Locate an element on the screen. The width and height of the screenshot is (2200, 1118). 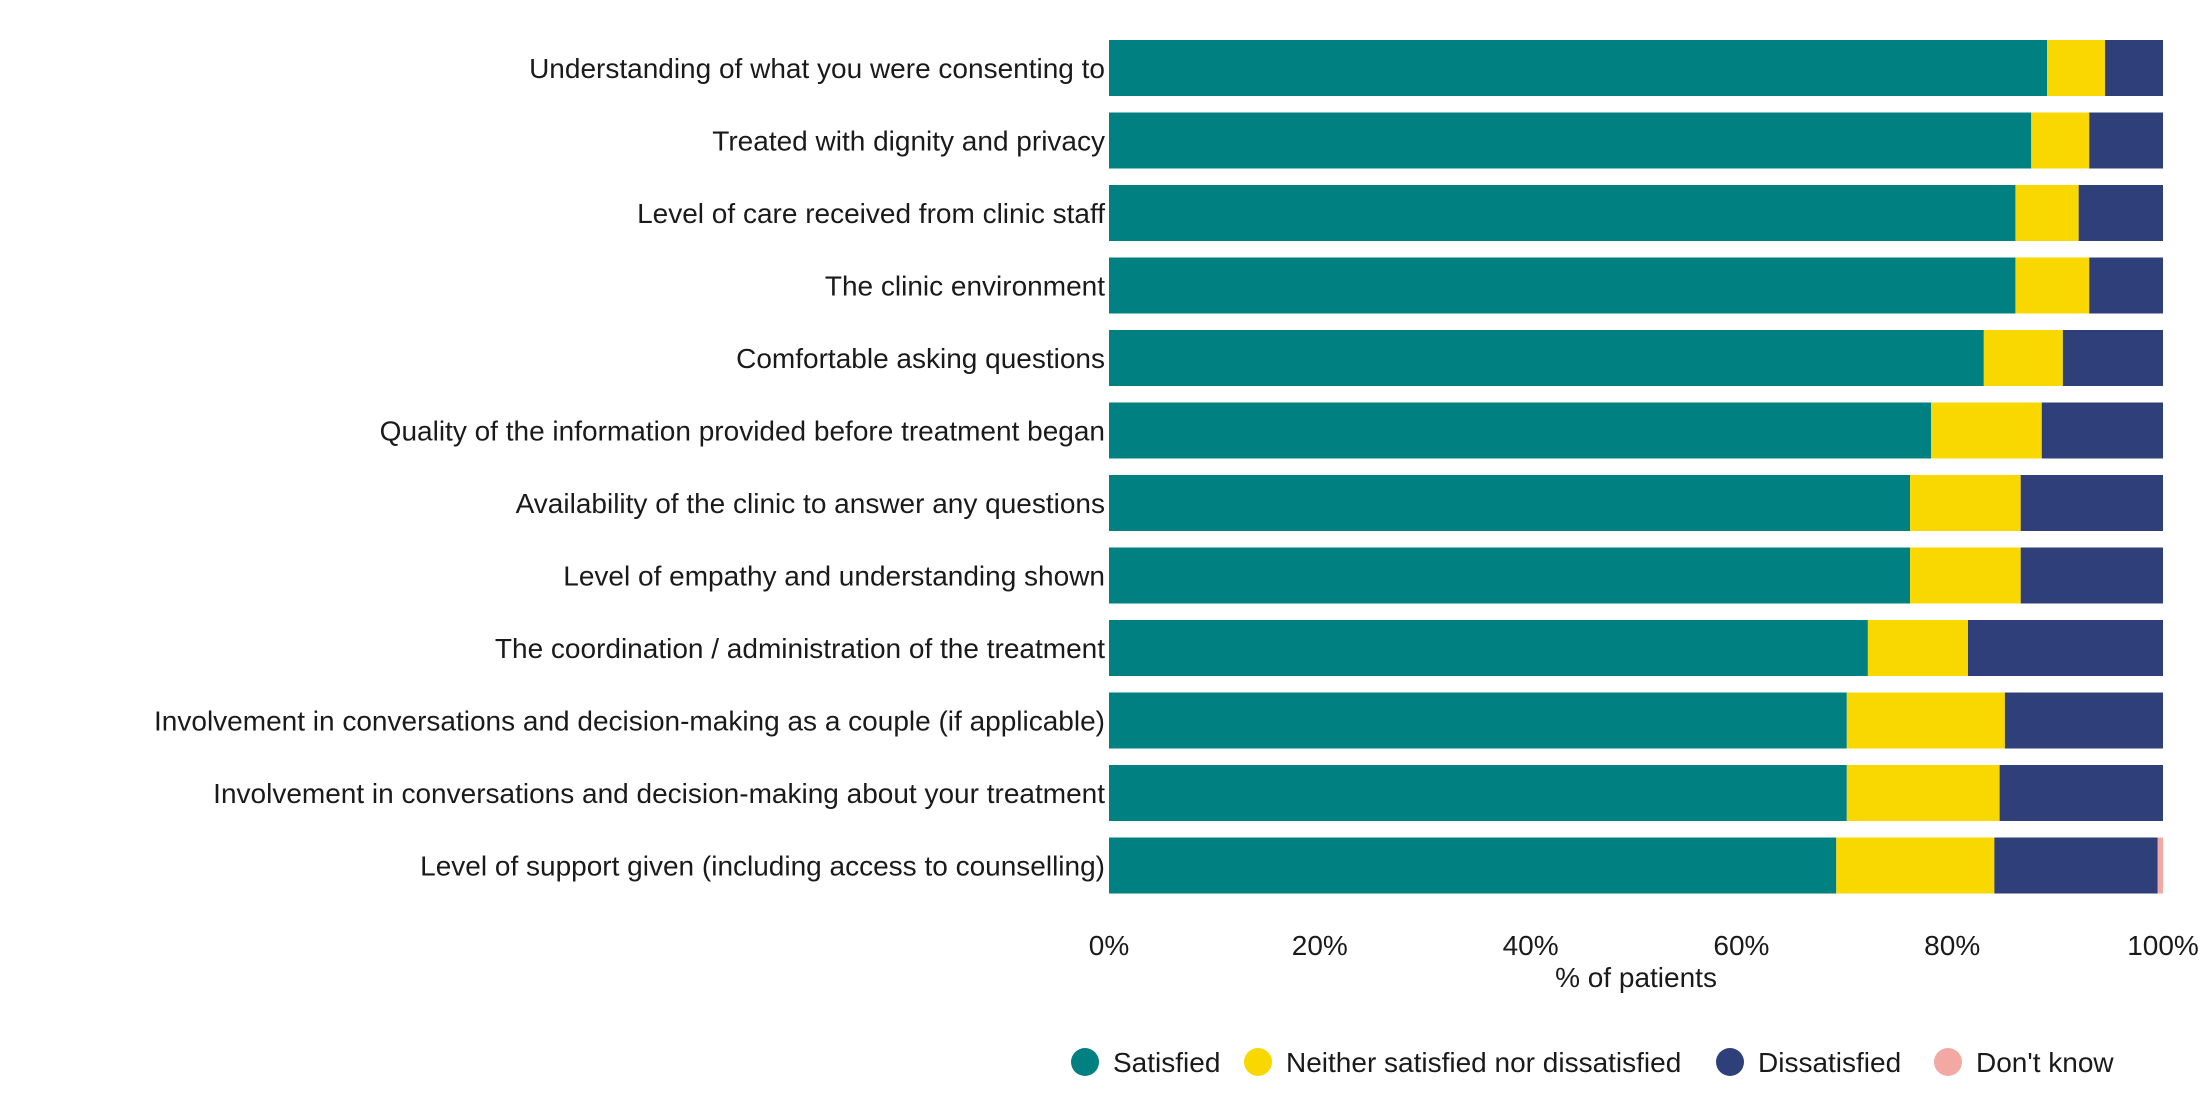
category-label-8: Level of empathy and understanding shown is located at coordinates (834, 576).